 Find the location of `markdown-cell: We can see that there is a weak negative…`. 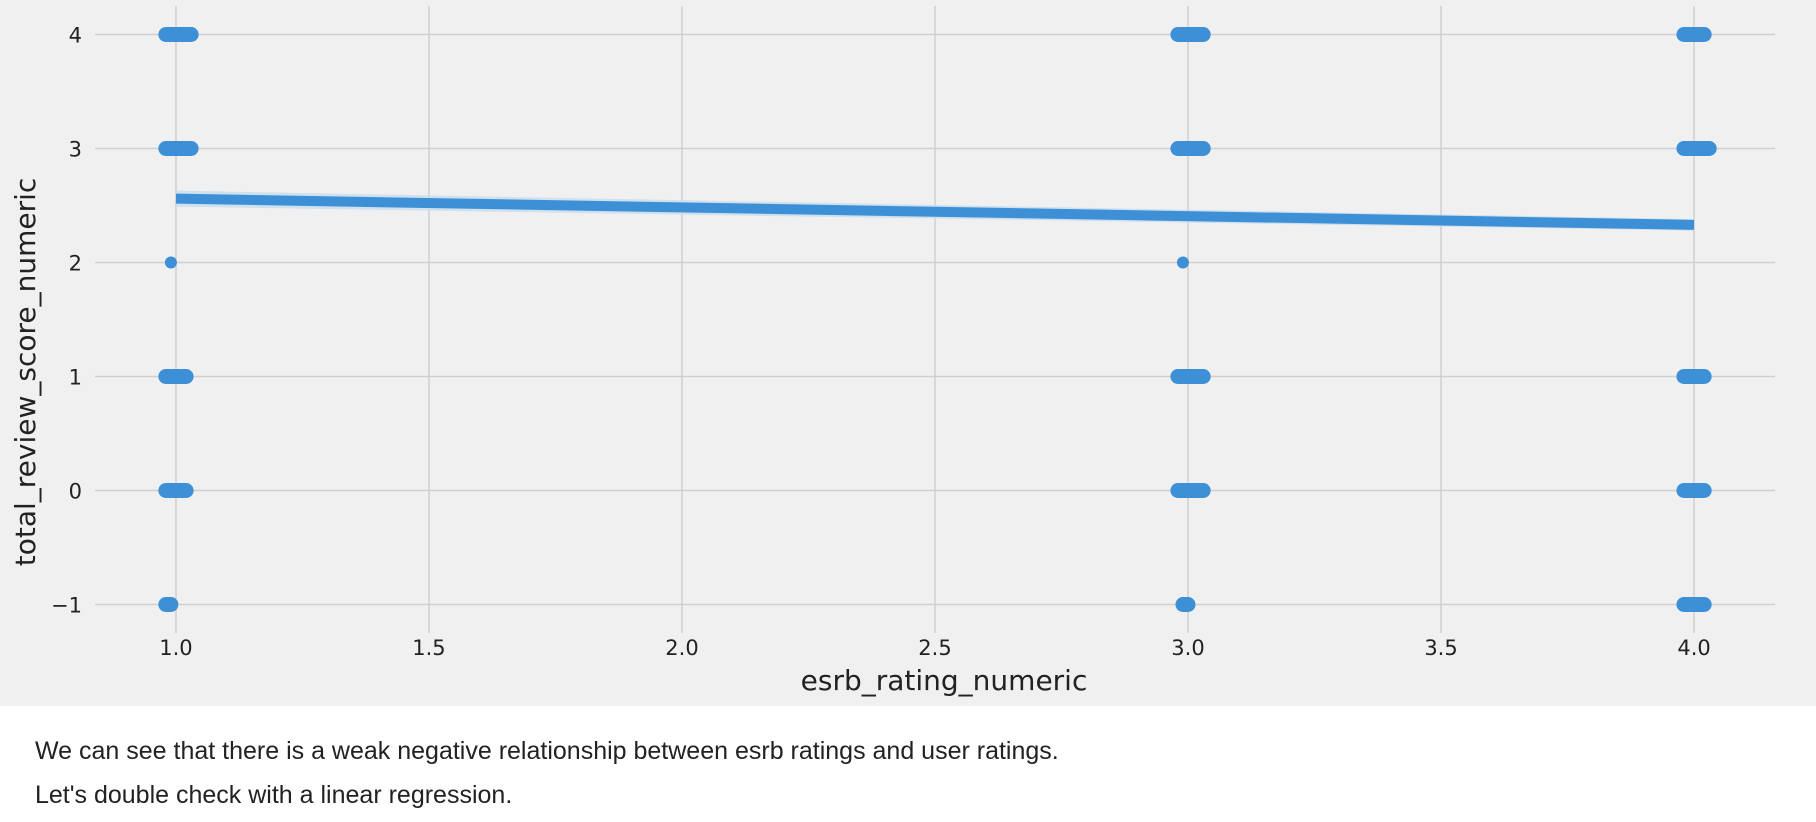

markdown-cell: We can see that there is a weak negative… is located at coordinates (905, 778).